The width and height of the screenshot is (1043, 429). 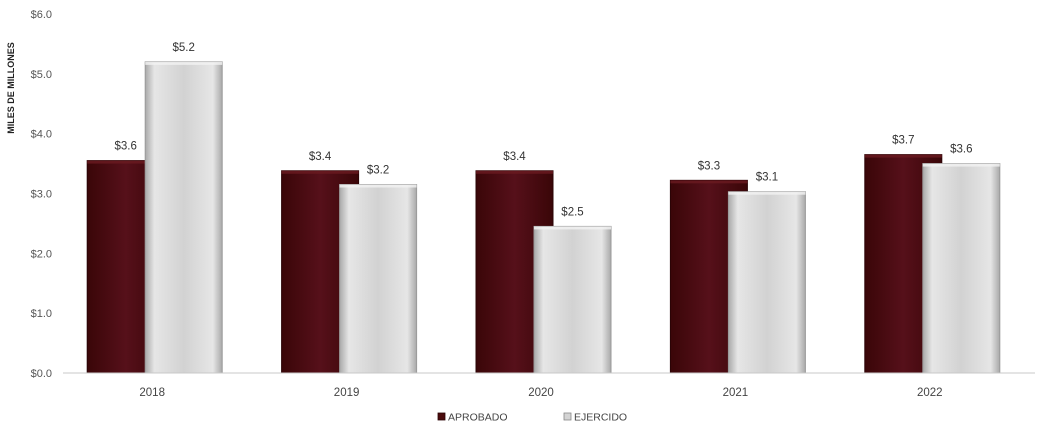 What do you see at coordinates (549, 385) in the screenshot?
I see `x-axis: 2018 2019 2020 2021 2022` at bounding box center [549, 385].